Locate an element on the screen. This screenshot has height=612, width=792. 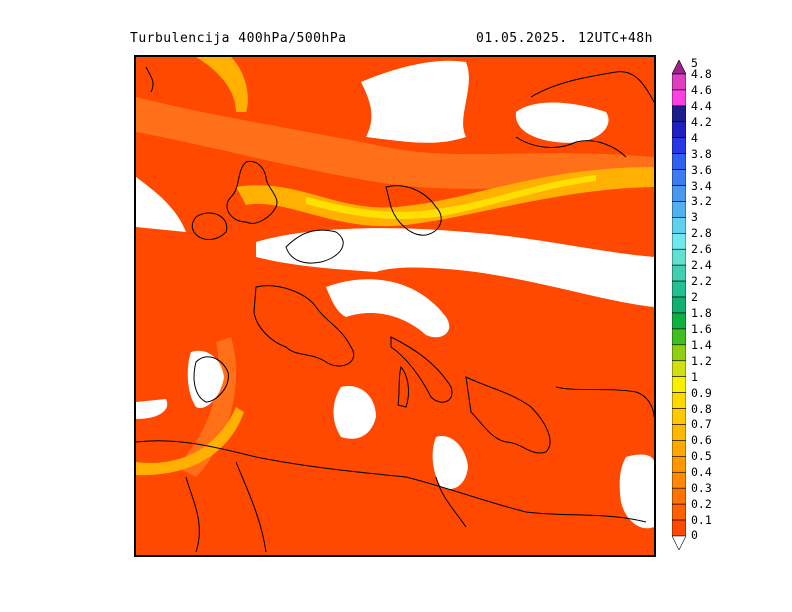
colorbar-label: 1.8 is located at coordinates (701, 312).